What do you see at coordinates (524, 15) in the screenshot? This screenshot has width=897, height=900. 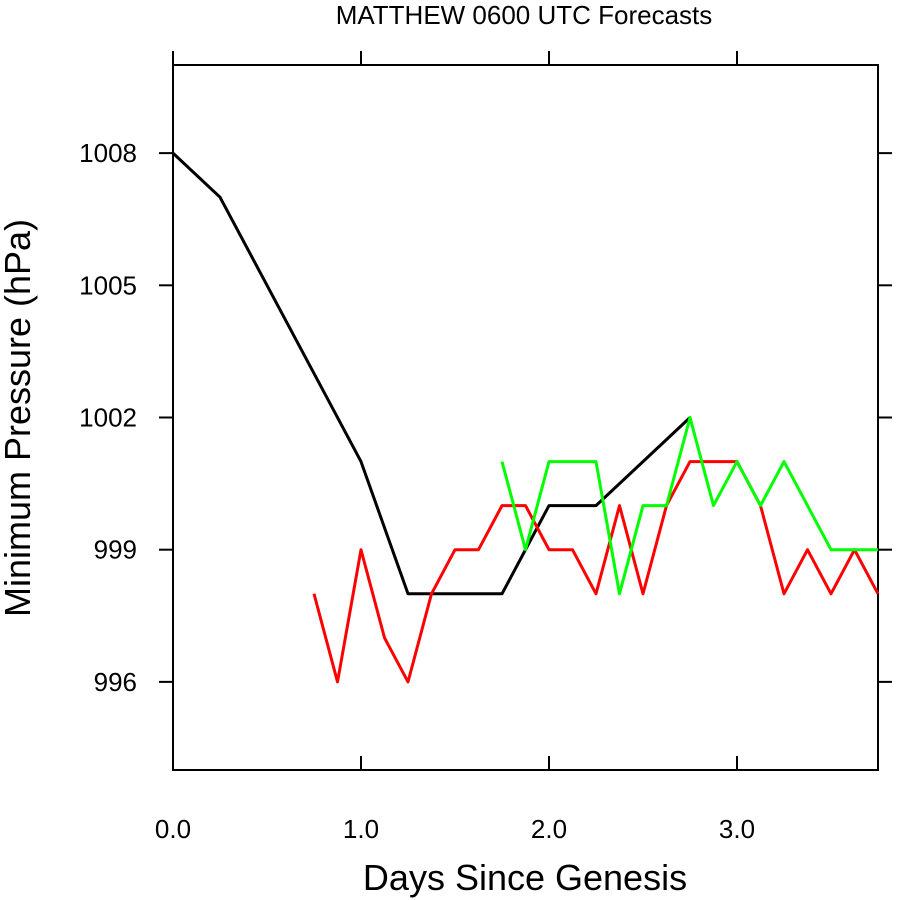 I see `chart-title: MATTHEW 0600 UTC Forecasts` at bounding box center [524, 15].